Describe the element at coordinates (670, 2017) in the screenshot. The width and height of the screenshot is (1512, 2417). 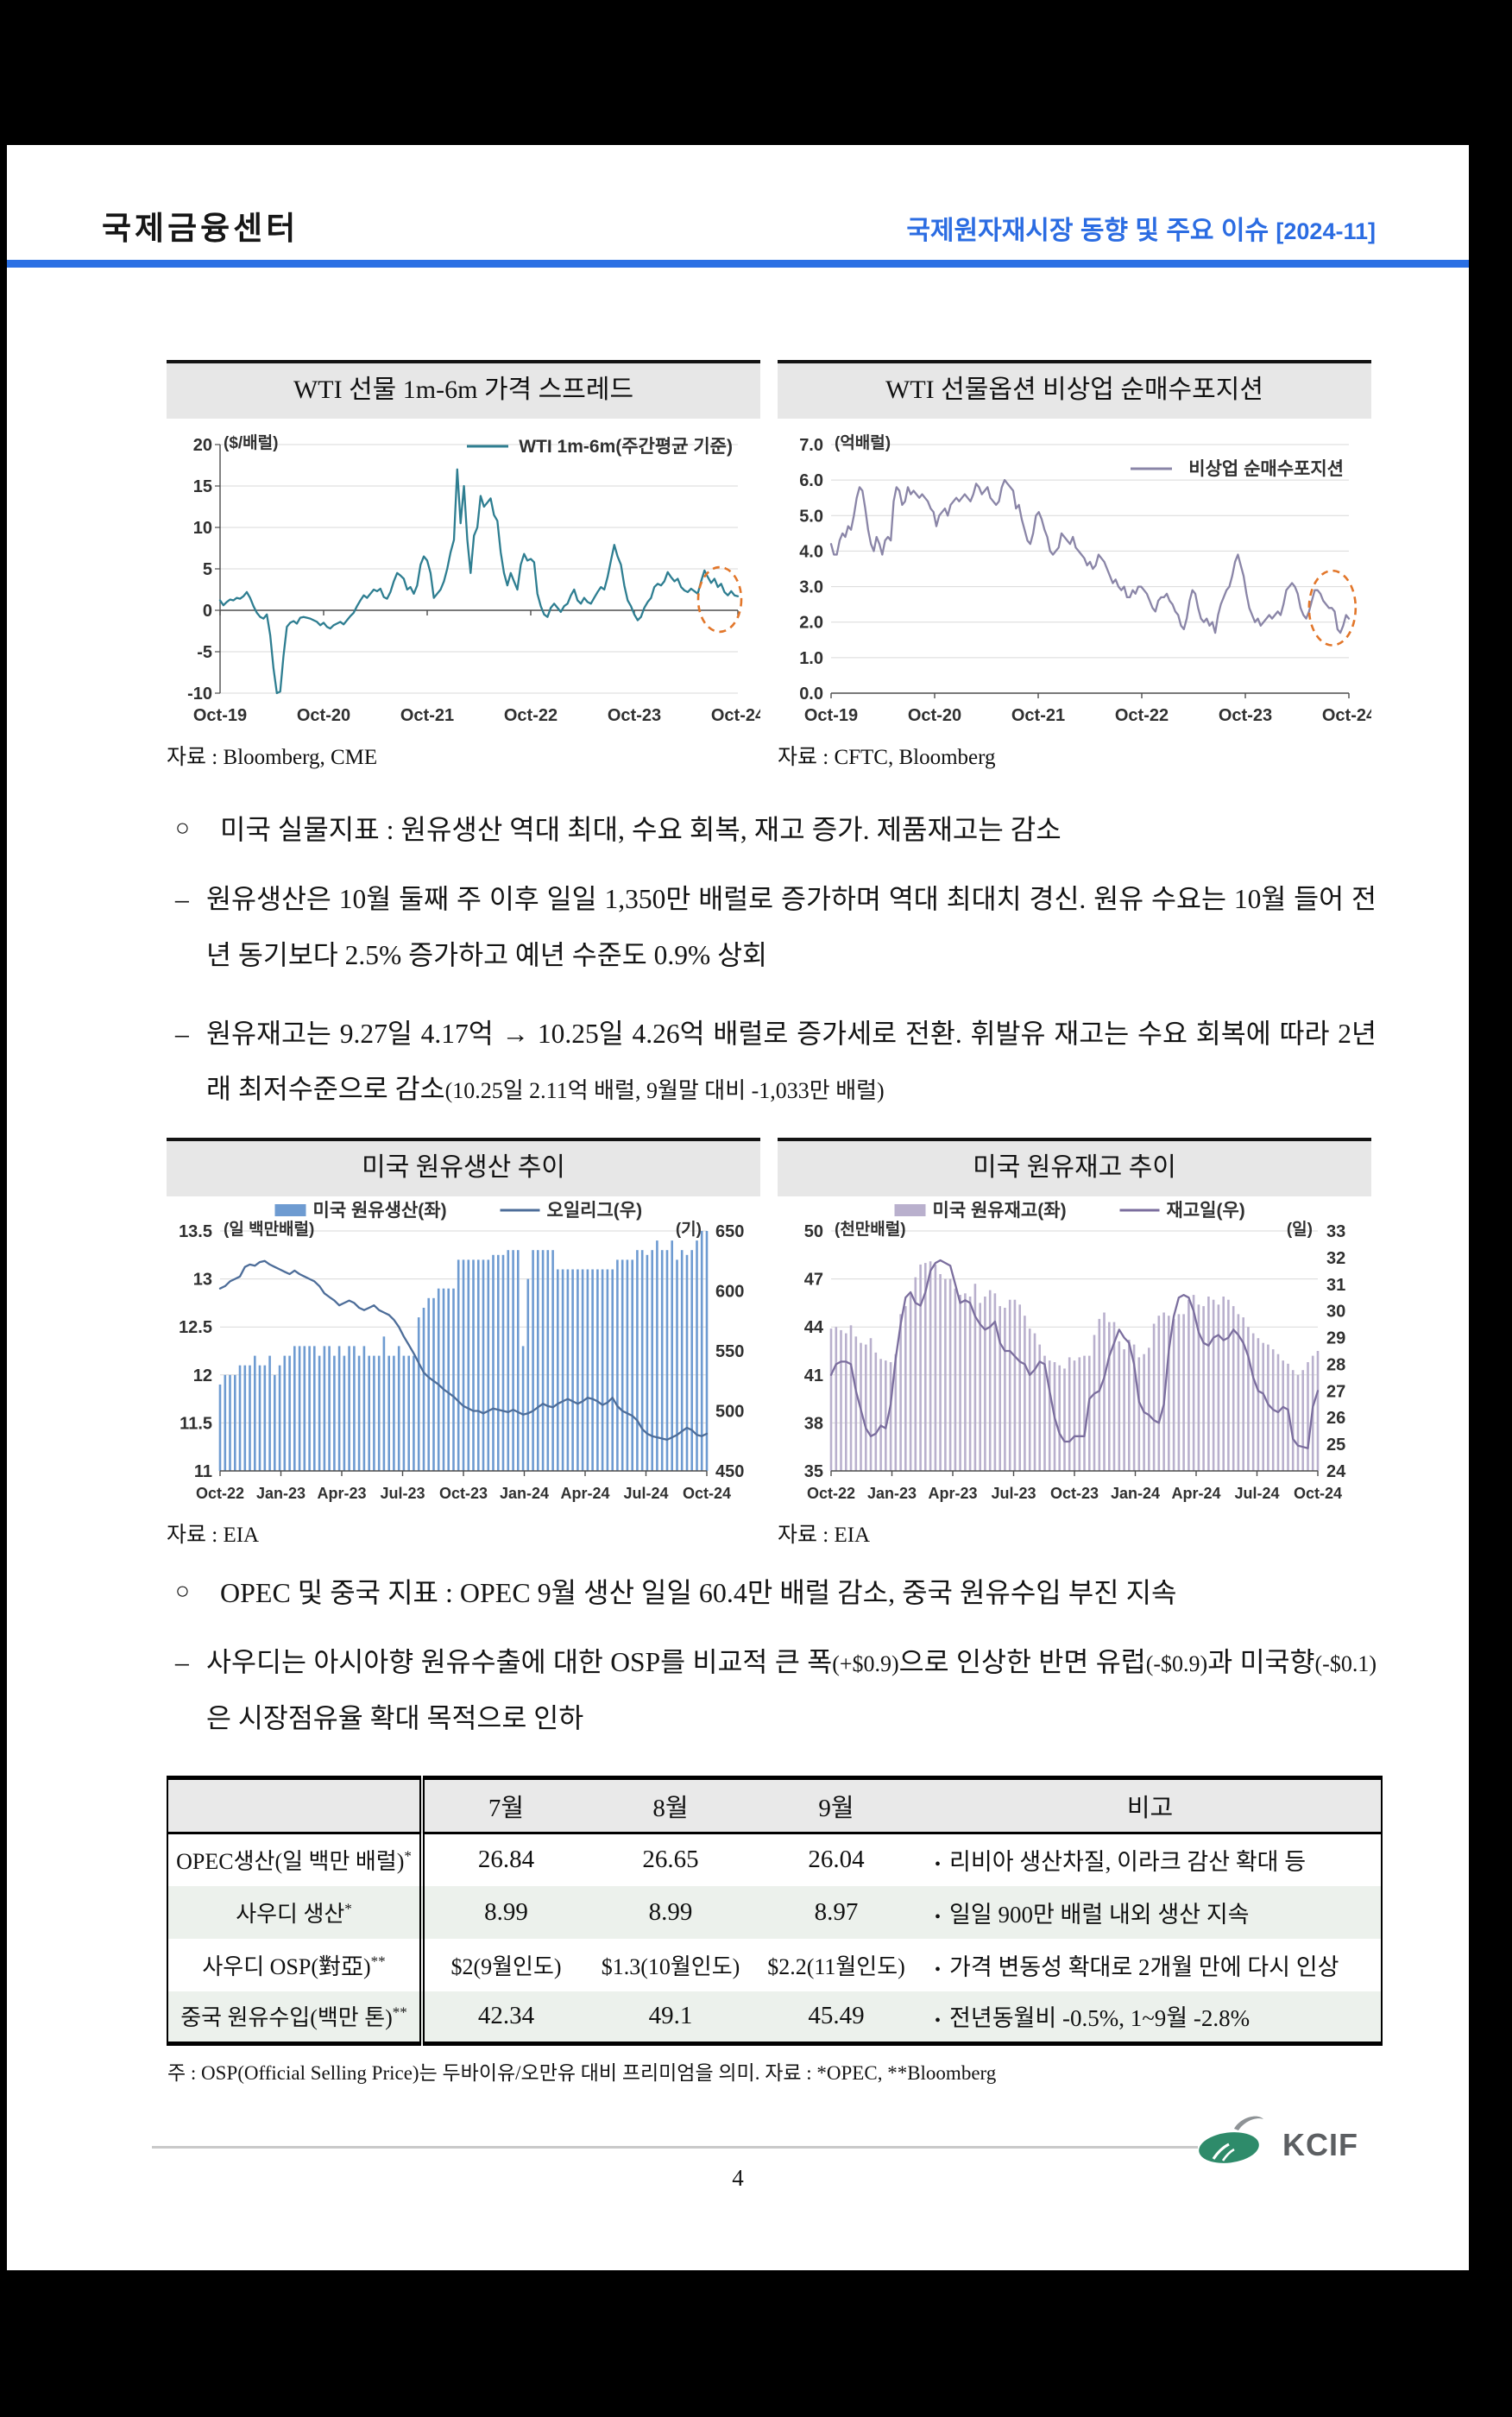
I see `cell-value: 49.1` at that location.